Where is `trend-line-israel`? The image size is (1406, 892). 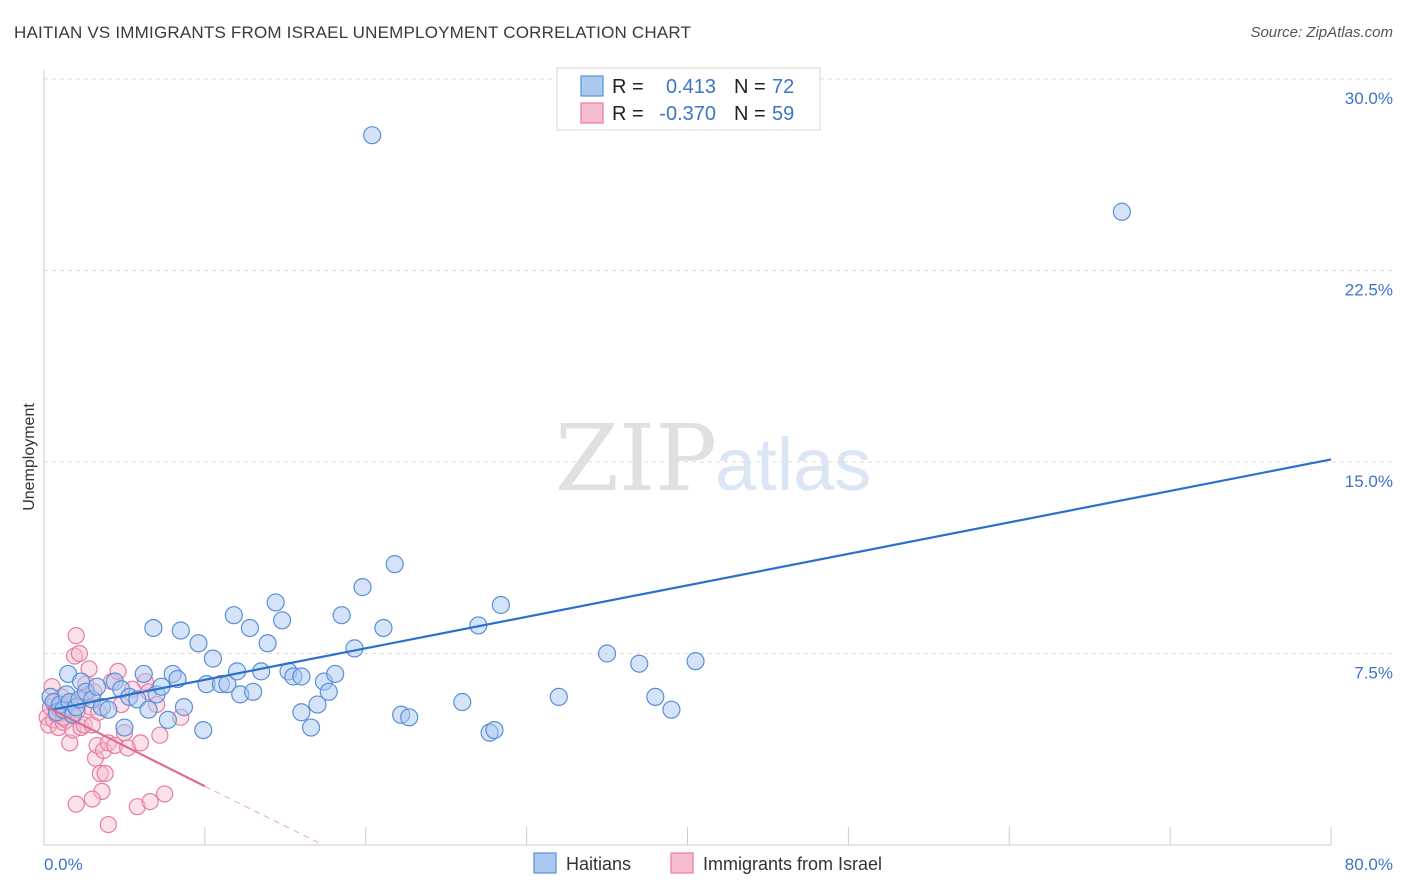 trend-line-israel is located at coordinates (126, 747).